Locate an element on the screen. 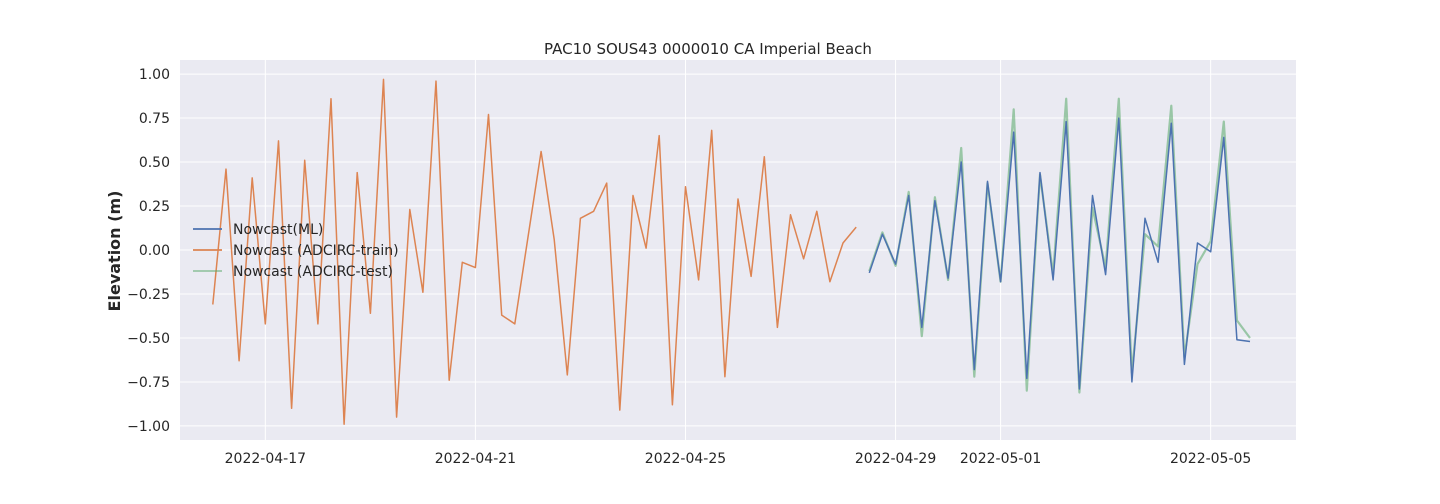  x-tick-label: 2022-05-05 is located at coordinates (1210, 459).